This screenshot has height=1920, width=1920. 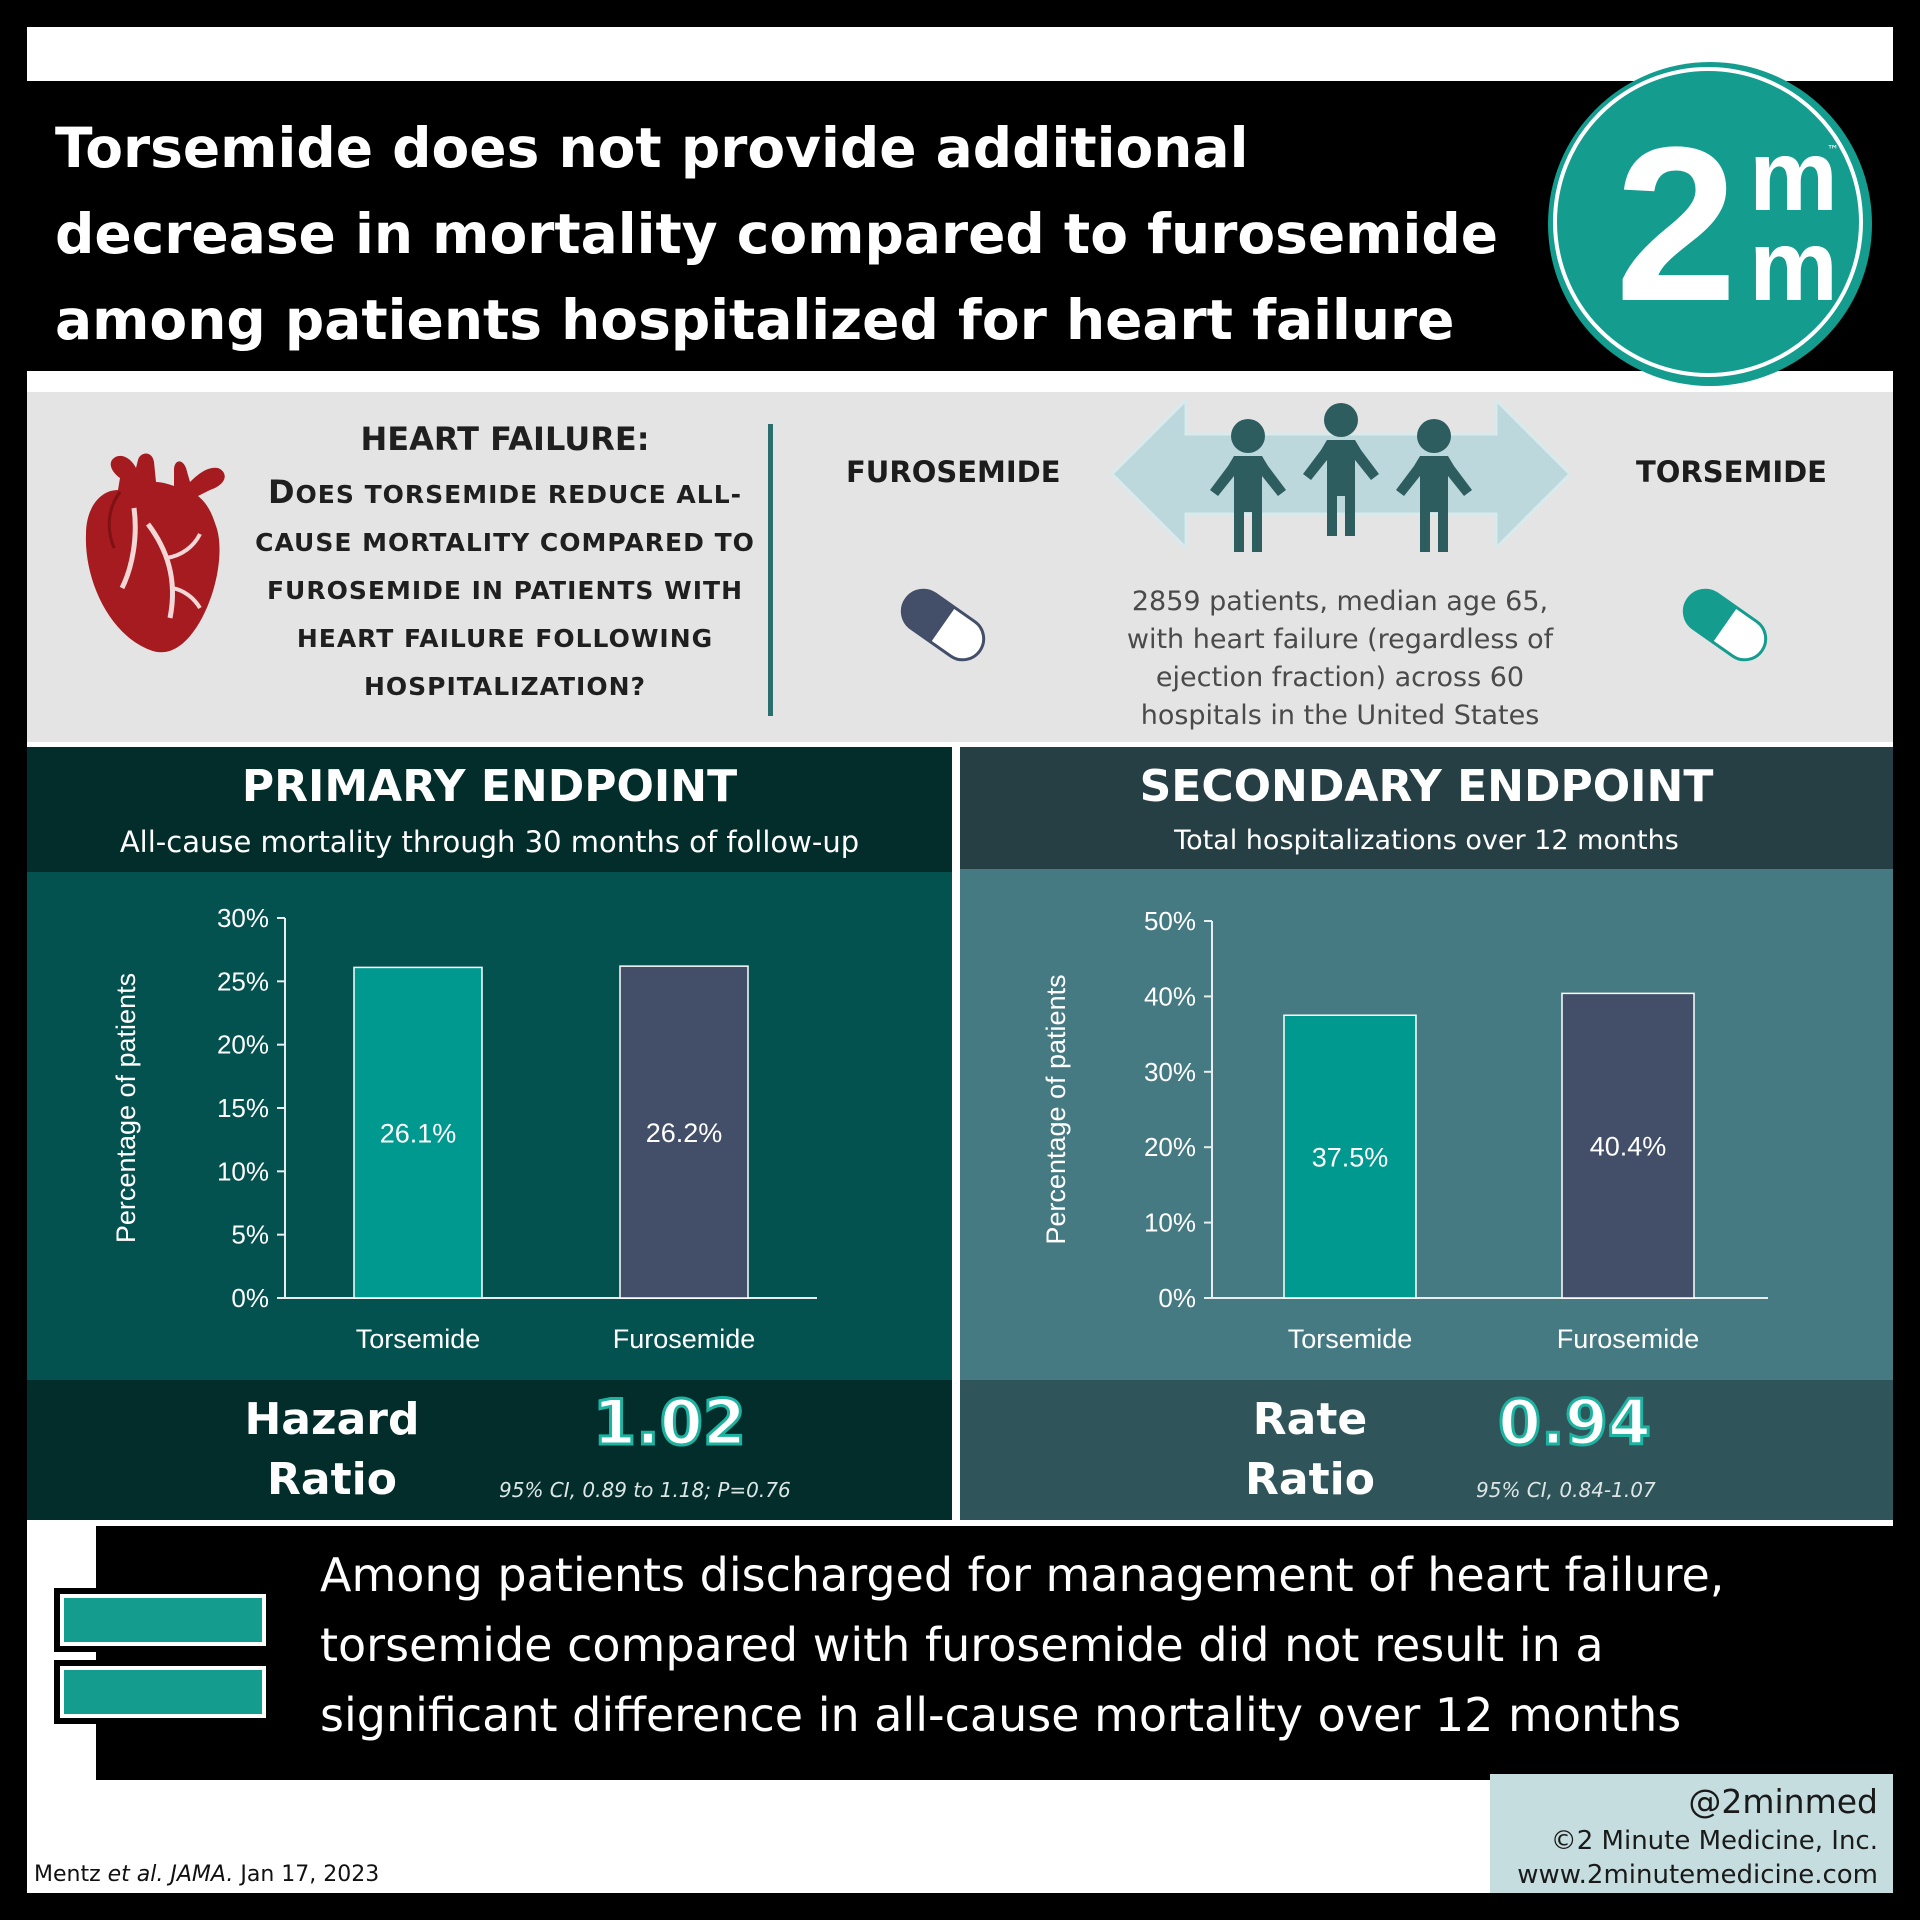 I want to click on primary-y-axis-label: Percentage of patients, so click(x=126, y=1108).